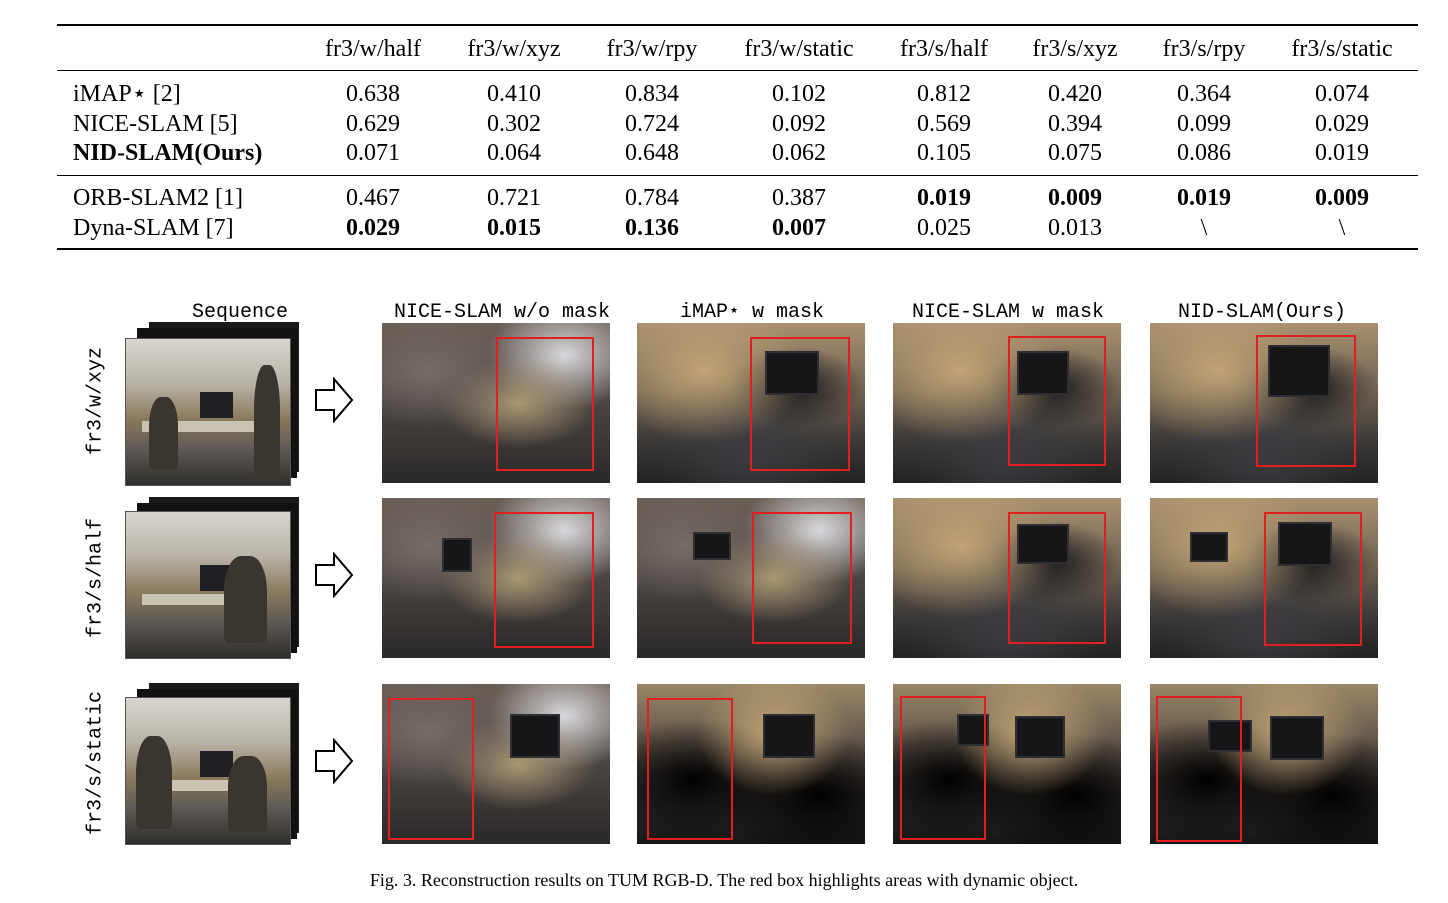 The height and width of the screenshot is (903, 1448). What do you see at coordinates (1342, 94) in the screenshot?
I see `table-cell: 0.074` at bounding box center [1342, 94].